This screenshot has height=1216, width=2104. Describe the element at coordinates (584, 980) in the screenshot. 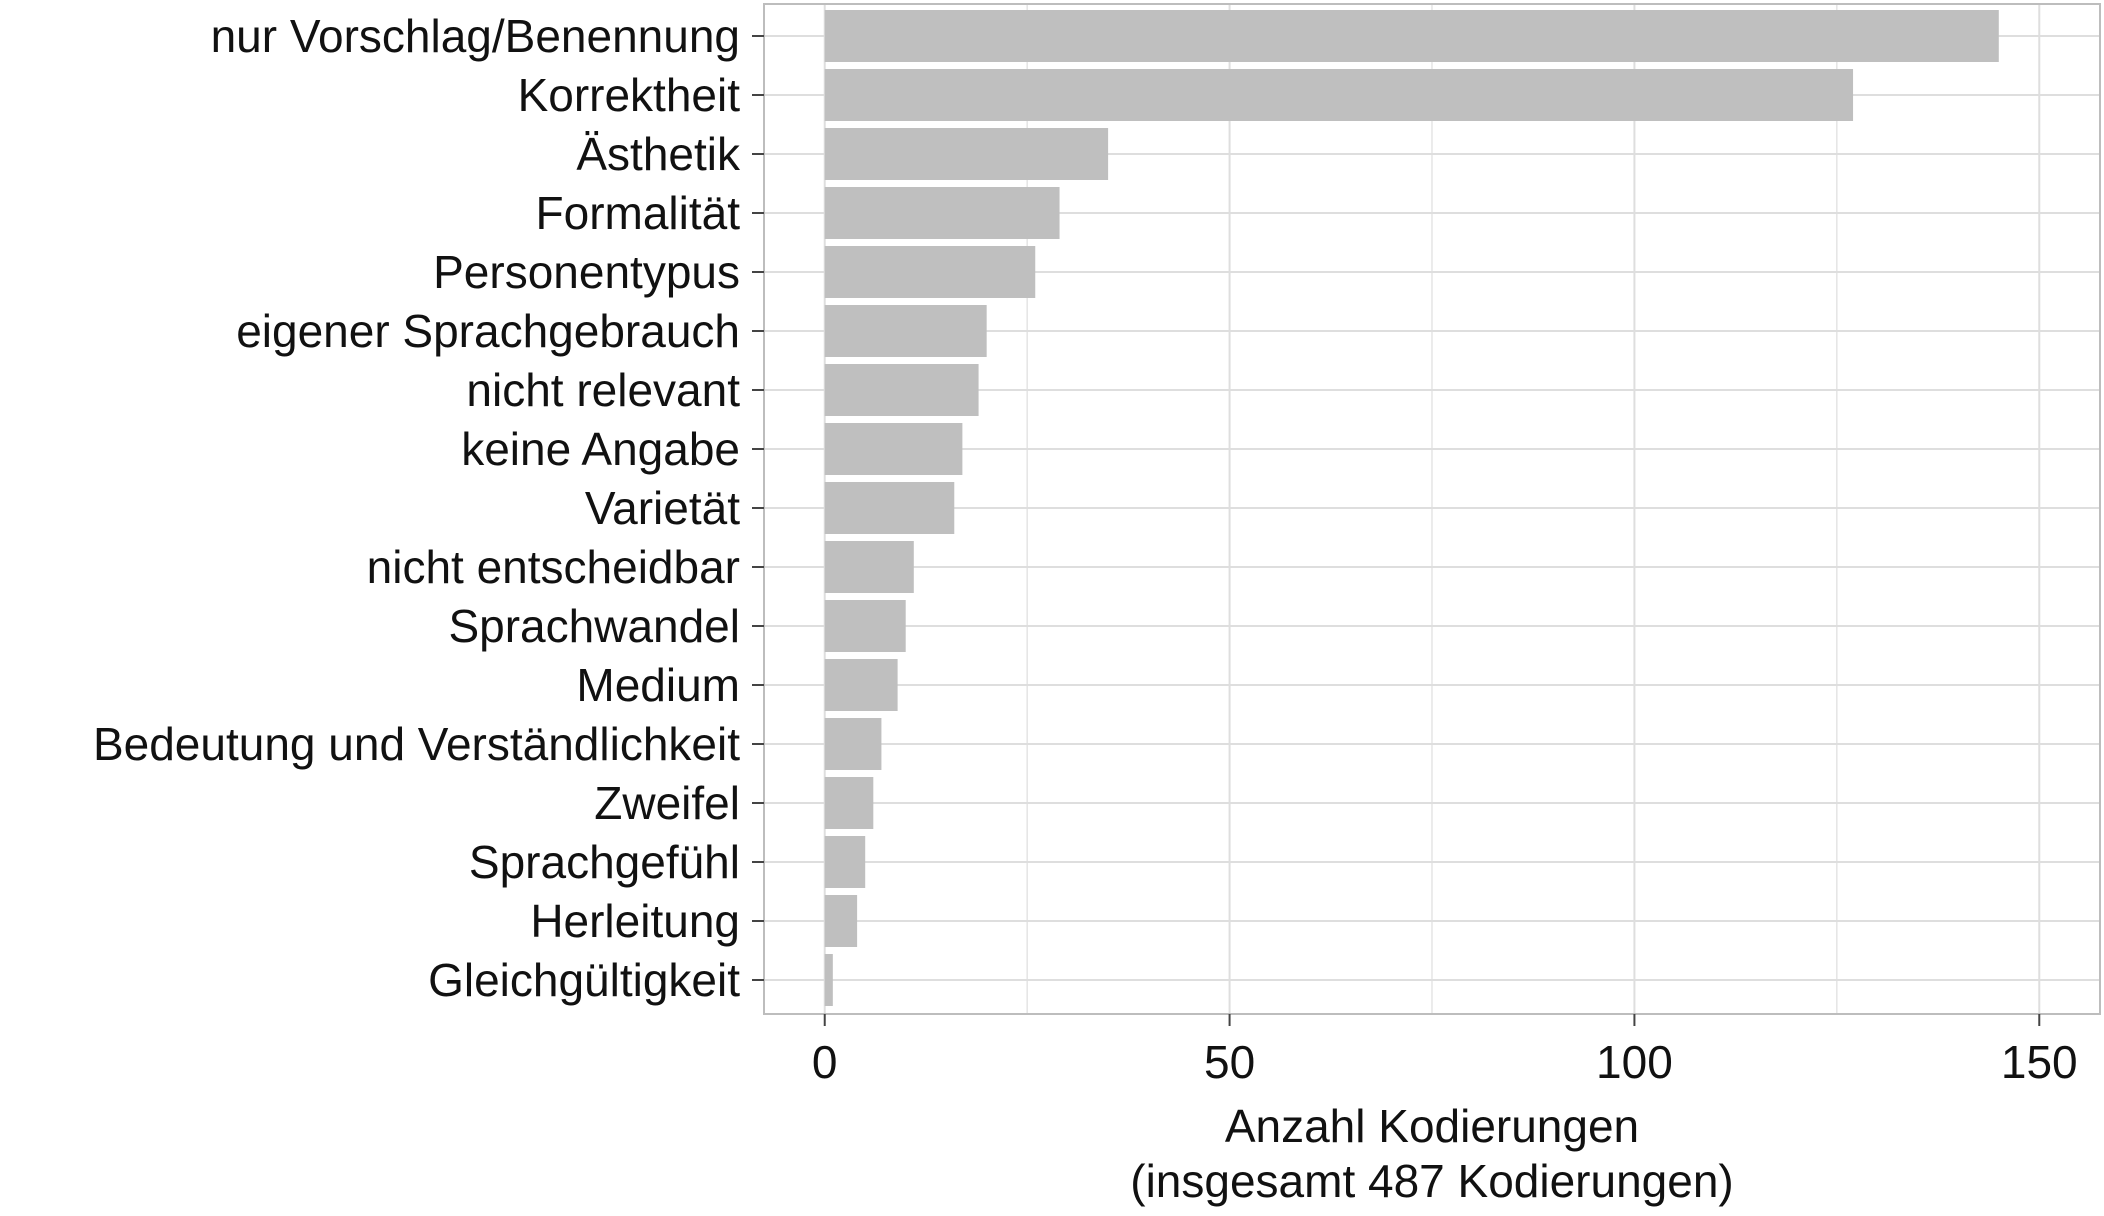

I see `category-label: Gleichgültigkeit` at that location.